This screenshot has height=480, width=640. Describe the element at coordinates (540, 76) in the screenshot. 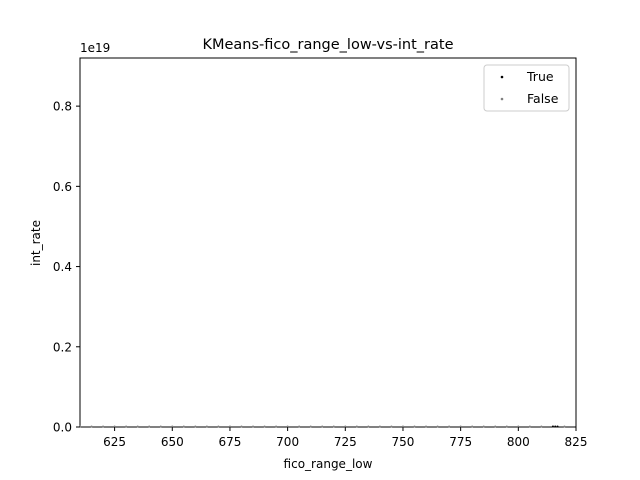

I see `legend-label-true: True` at that location.